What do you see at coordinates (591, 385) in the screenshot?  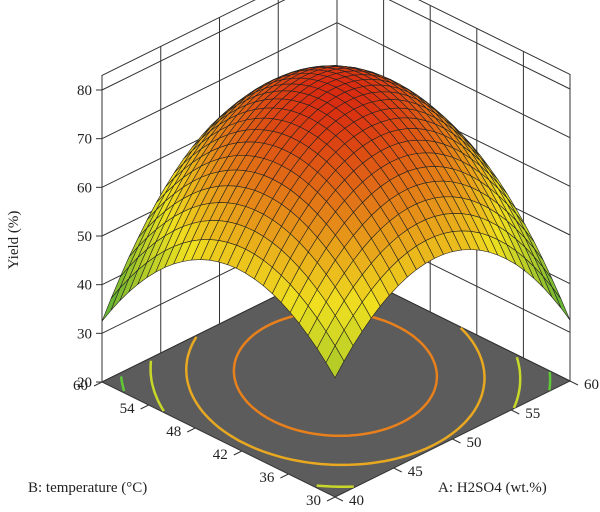 I see `x-tick-label: 60` at bounding box center [591, 385].